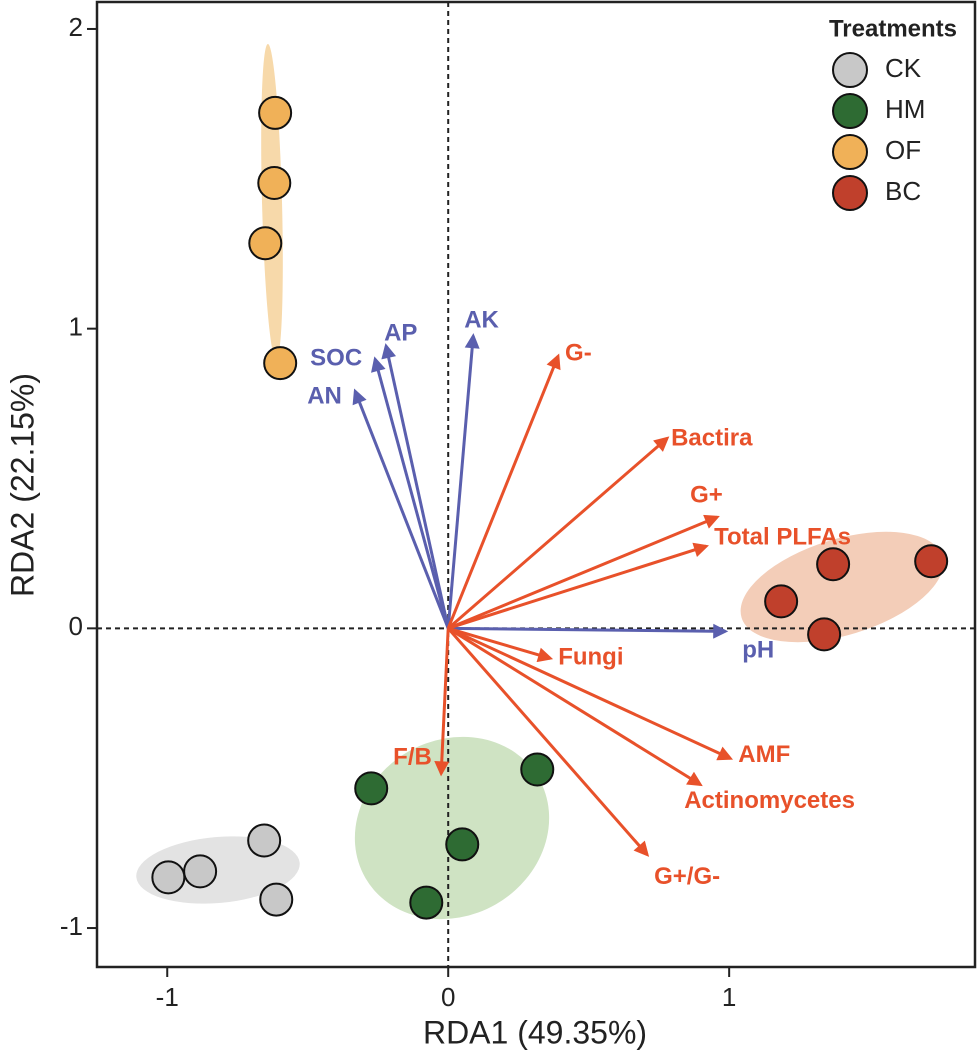  I want to click on legend-title: Treatments, so click(893, 28).